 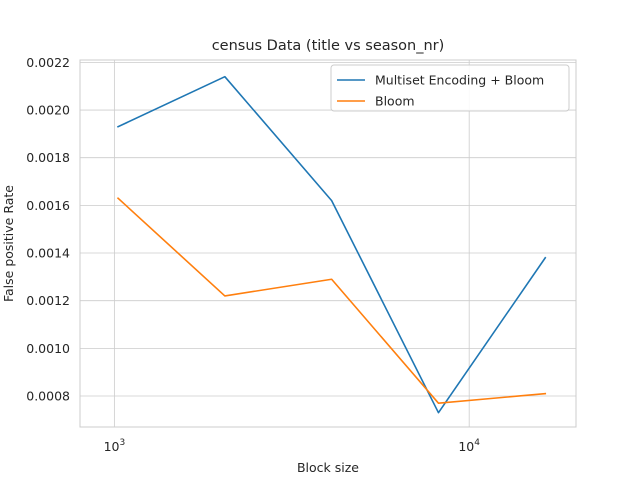 I want to click on x-tick-label: 104, so click(x=469, y=446).